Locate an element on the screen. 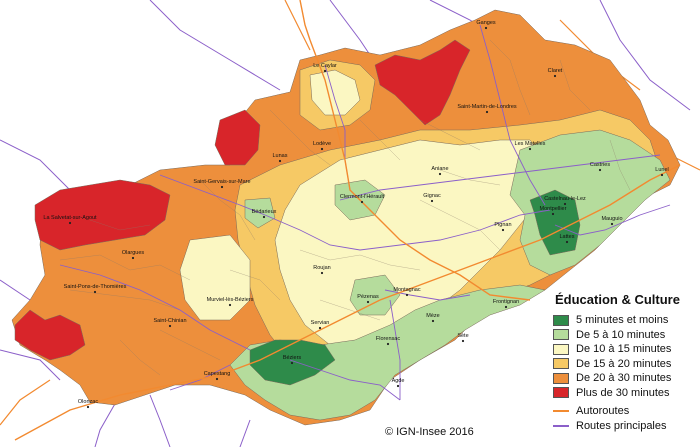 The width and height of the screenshot is (700, 447). legend-route: Routes principales is located at coordinates (625, 426).